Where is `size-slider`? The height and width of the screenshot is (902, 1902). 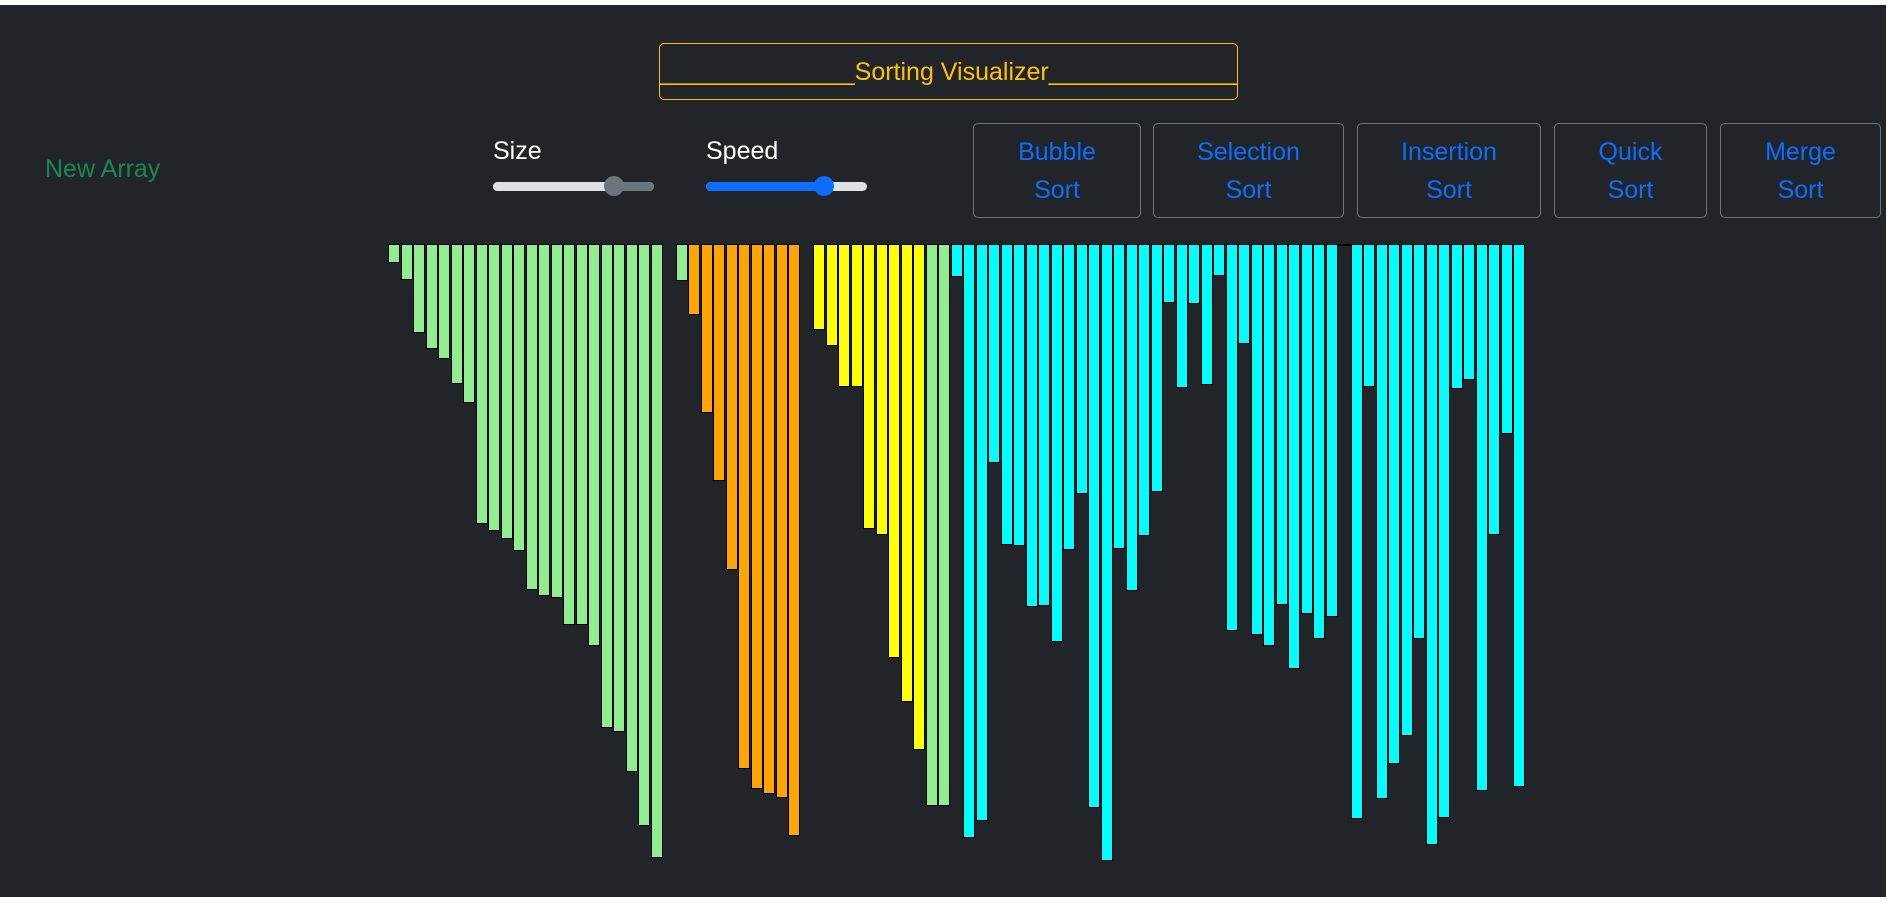 size-slider is located at coordinates (573, 186).